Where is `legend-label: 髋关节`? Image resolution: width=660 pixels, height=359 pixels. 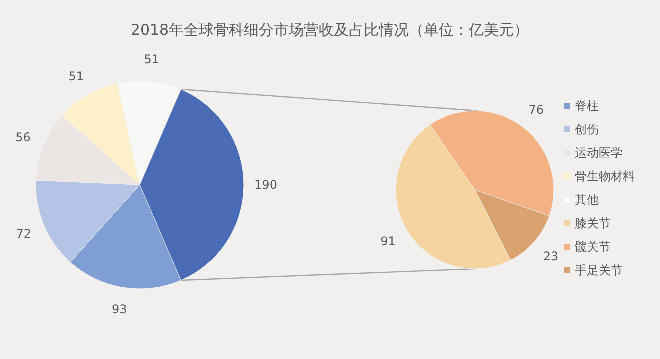
legend-label: 髋关节 is located at coordinates (593, 247).